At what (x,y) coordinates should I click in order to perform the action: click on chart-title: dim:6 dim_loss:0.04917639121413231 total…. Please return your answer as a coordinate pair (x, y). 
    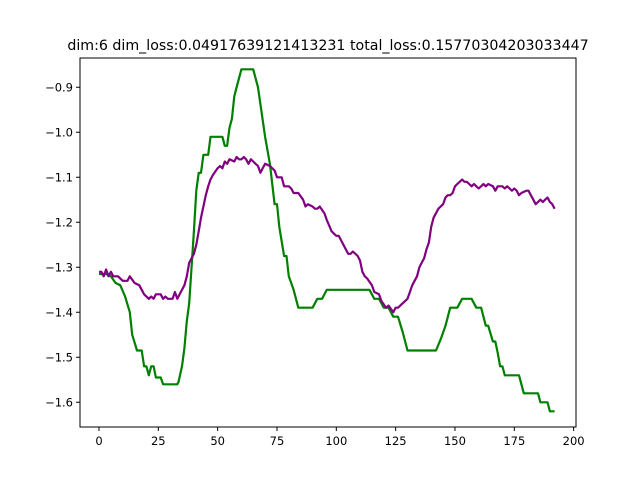
    Looking at the image, I should click on (327, 46).